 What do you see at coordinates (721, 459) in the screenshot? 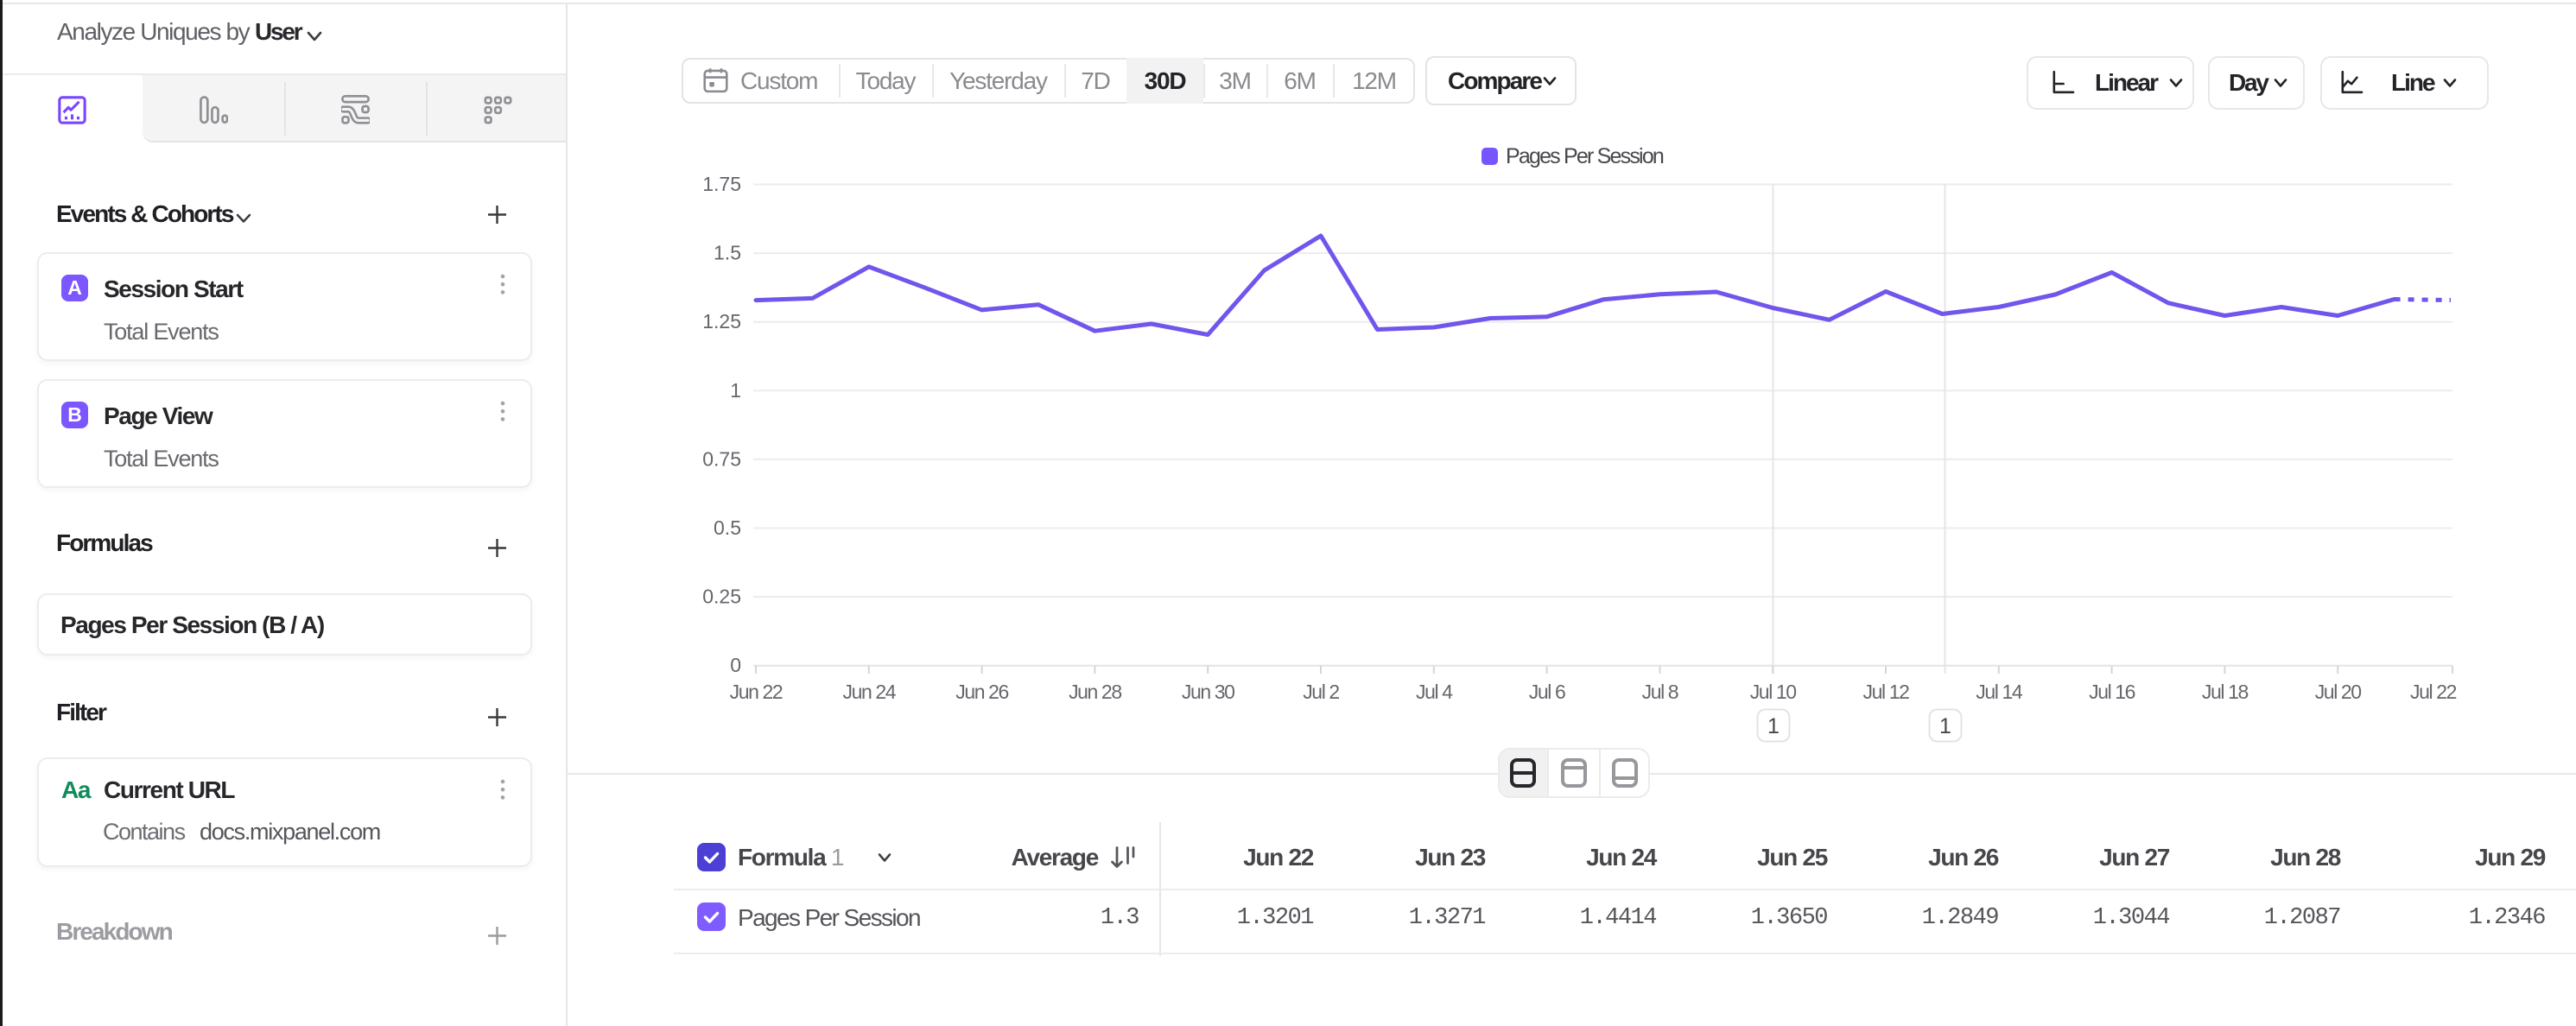
I see `svg-text: 0.75` at bounding box center [721, 459].